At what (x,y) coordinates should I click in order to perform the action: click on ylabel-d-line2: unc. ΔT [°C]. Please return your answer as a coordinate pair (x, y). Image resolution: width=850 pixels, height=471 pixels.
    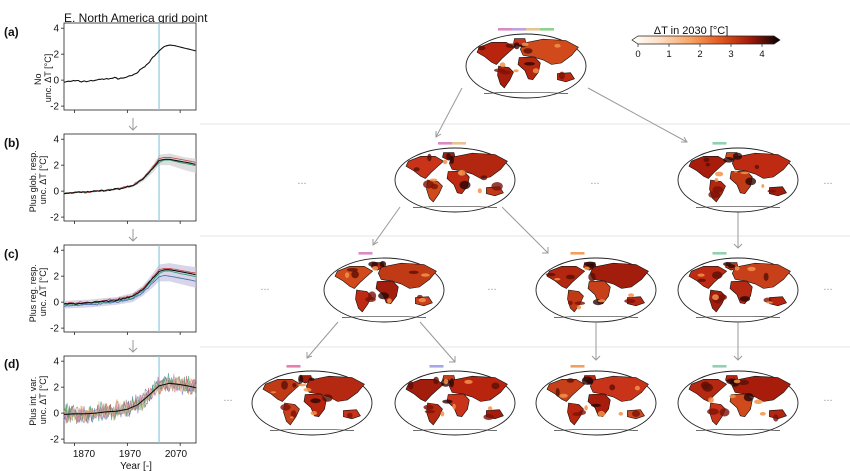
    Looking at the image, I should click on (43, 400).